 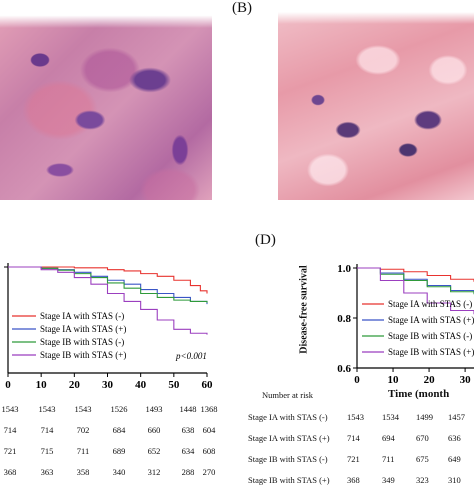 I want to click on chart-c-risk-cell: 288, so click(x=188, y=472).